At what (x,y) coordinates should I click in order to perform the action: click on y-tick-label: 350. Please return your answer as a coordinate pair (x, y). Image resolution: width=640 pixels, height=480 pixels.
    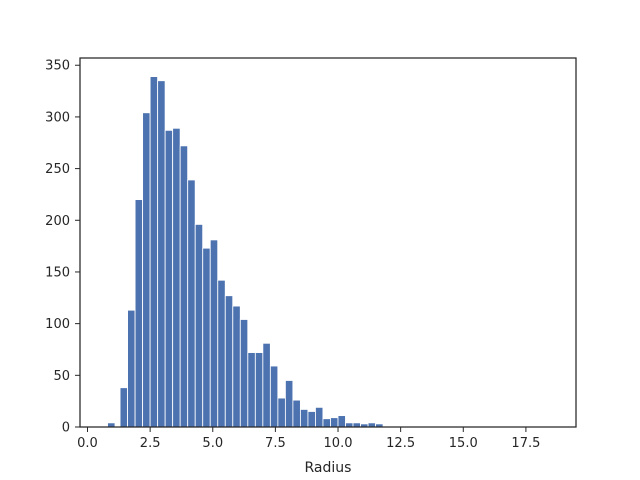
    Looking at the image, I should click on (57, 66).